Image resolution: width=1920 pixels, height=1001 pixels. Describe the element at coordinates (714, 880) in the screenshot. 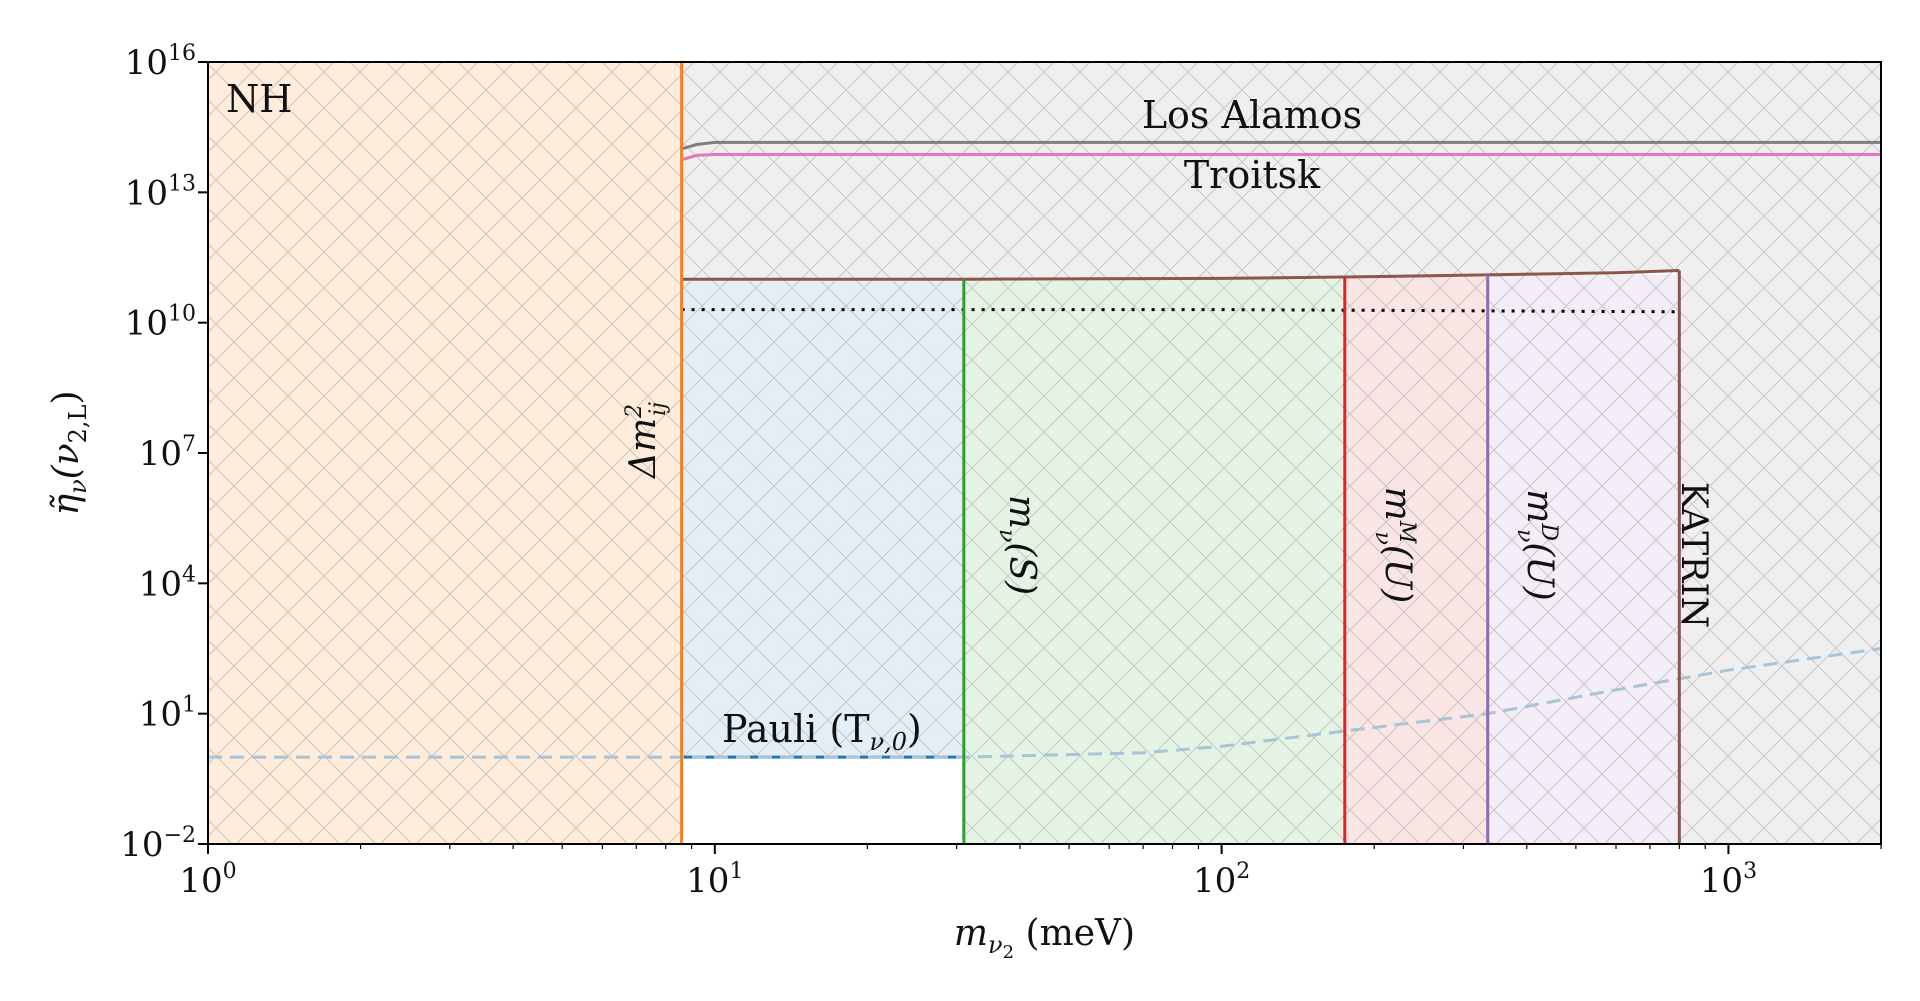

I see `x-tick-label: 101` at that location.